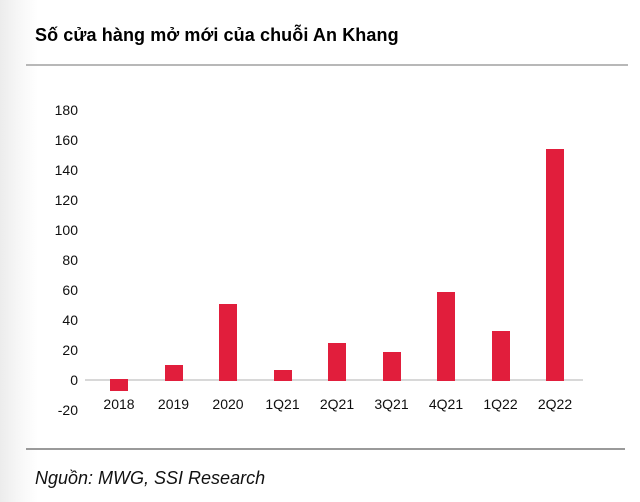 The height and width of the screenshot is (502, 640). Describe the element at coordinates (282, 404) in the screenshot. I see `x-axis-label: 1Q21` at that location.